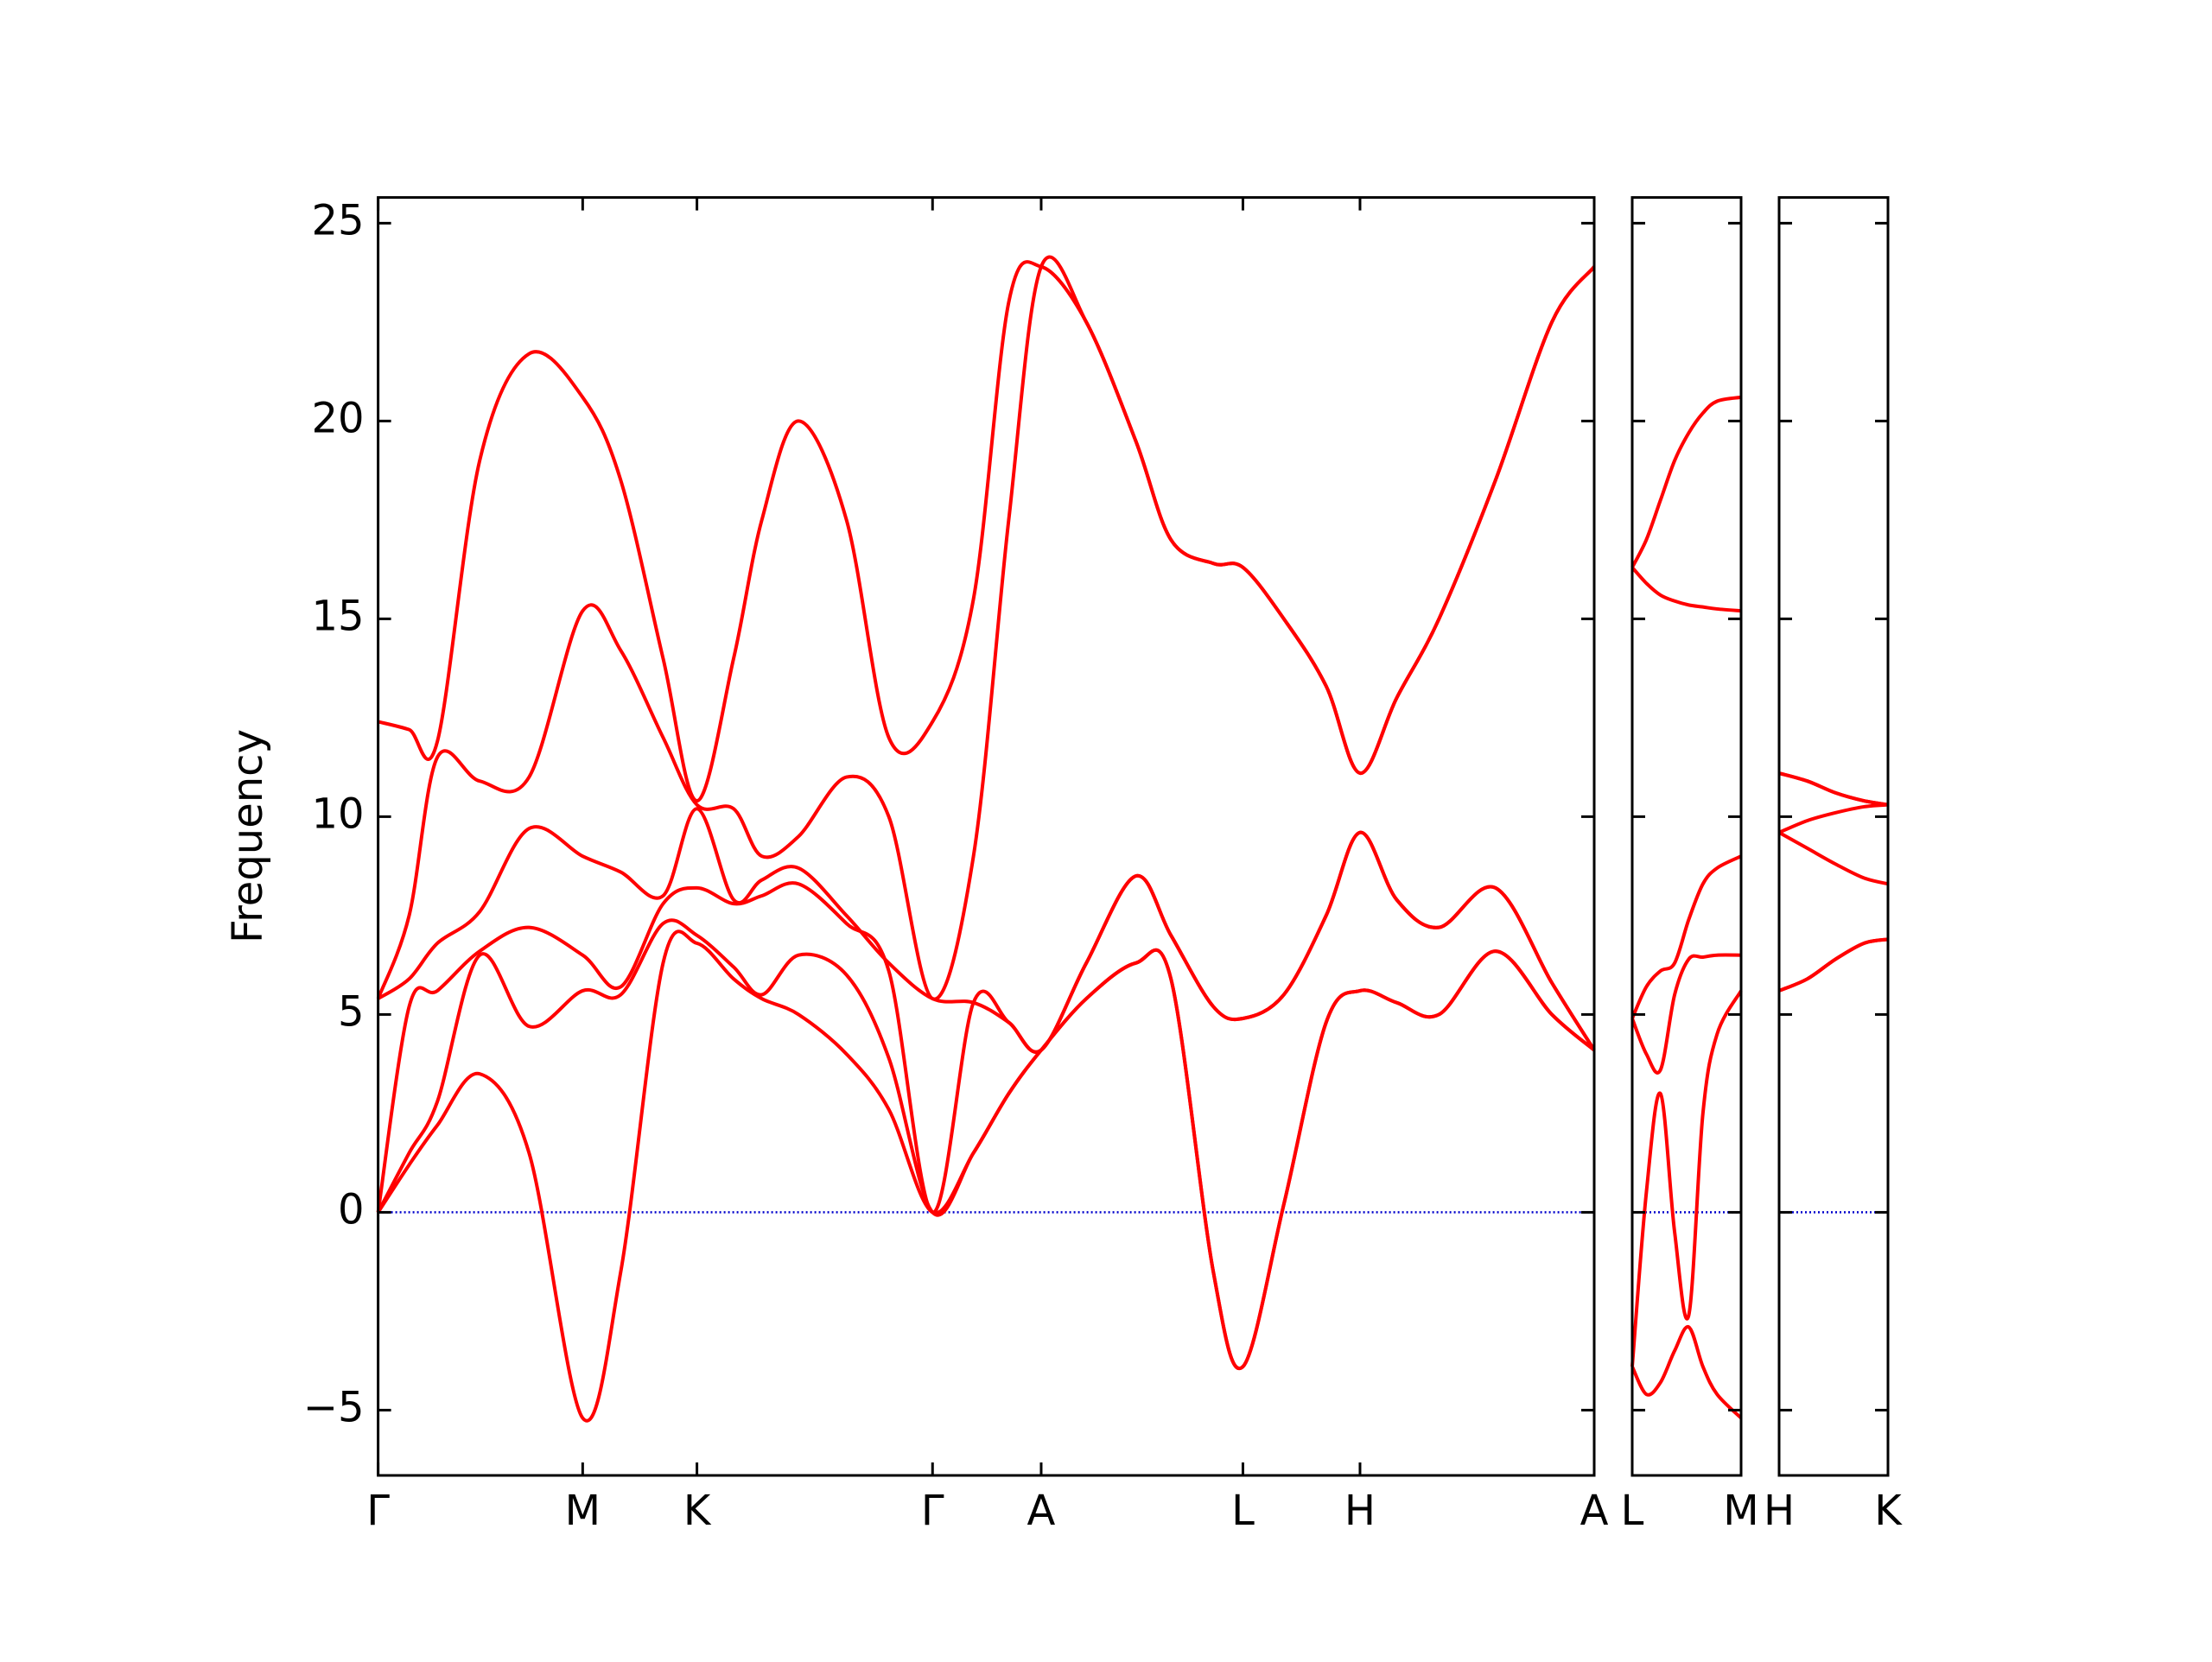  Describe the element at coordinates (338, 616) in the screenshot. I see `y-tick-label: 15` at that location.